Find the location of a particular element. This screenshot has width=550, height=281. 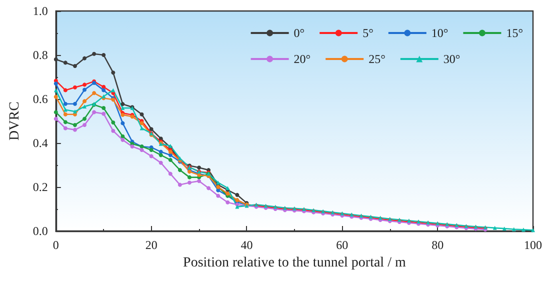

legend-label: 0° is located at coordinates (299, 33).